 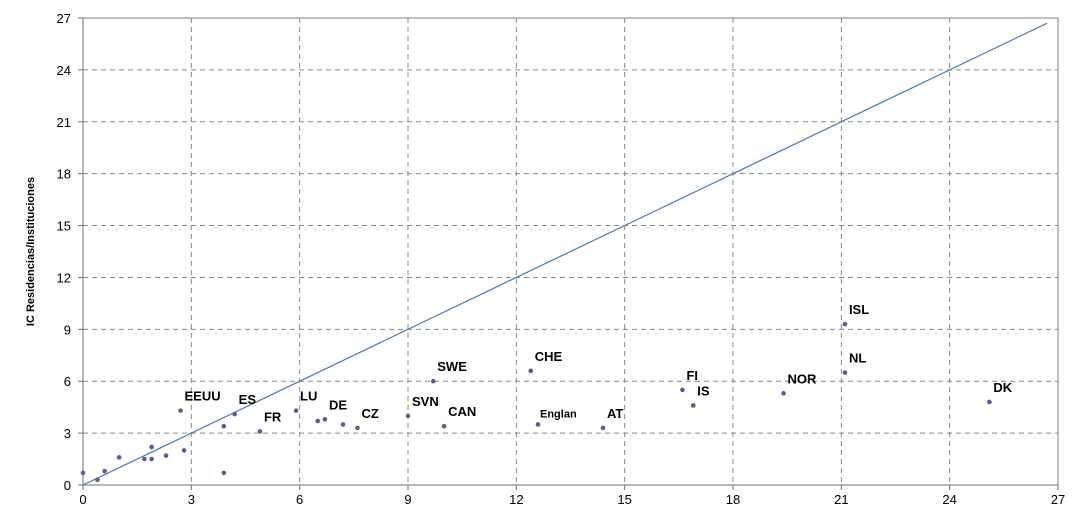 I want to click on y-tick-label: 3, so click(x=67, y=433).